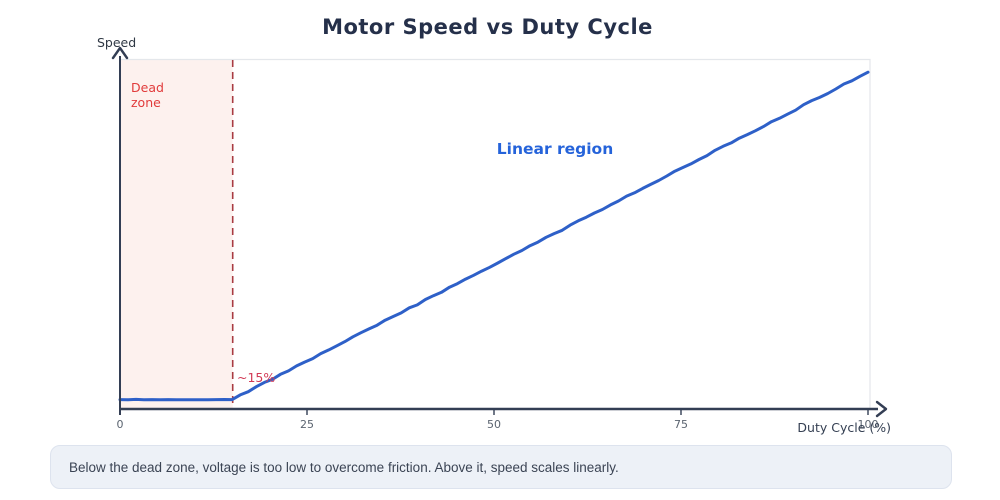 The height and width of the screenshot is (500, 1000). What do you see at coordinates (555, 149) in the screenshot?
I see `linear-region-label: Linear region` at bounding box center [555, 149].